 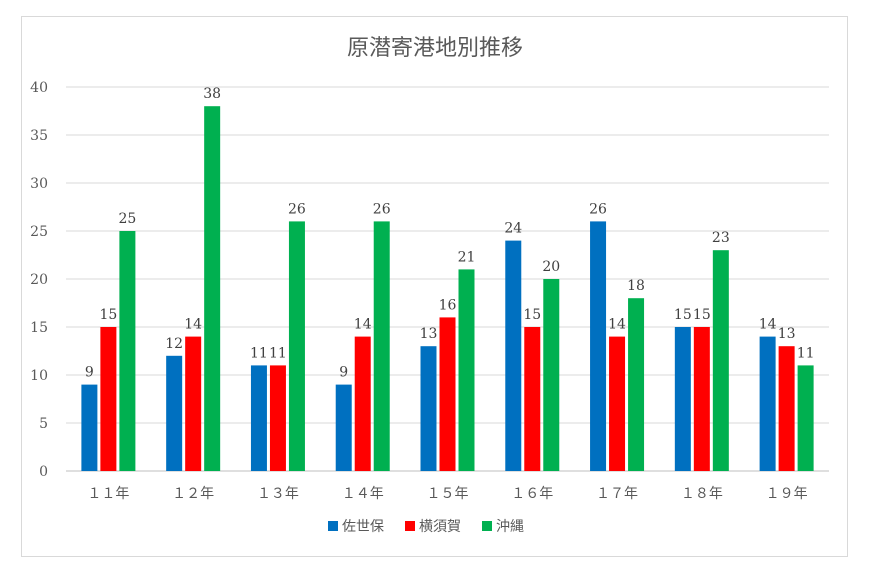 What do you see at coordinates (39, 88) in the screenshot?
I see `y-tick-label: 40` at bounding box center [39, 88].